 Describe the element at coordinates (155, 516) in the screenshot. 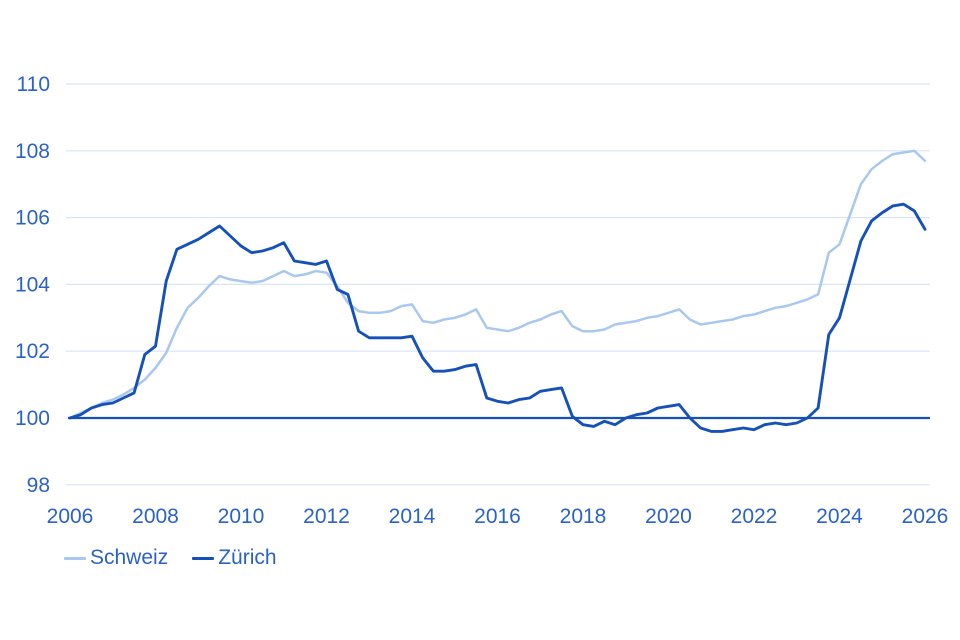

I see `x-tick-label-2008: 2008` at that location.